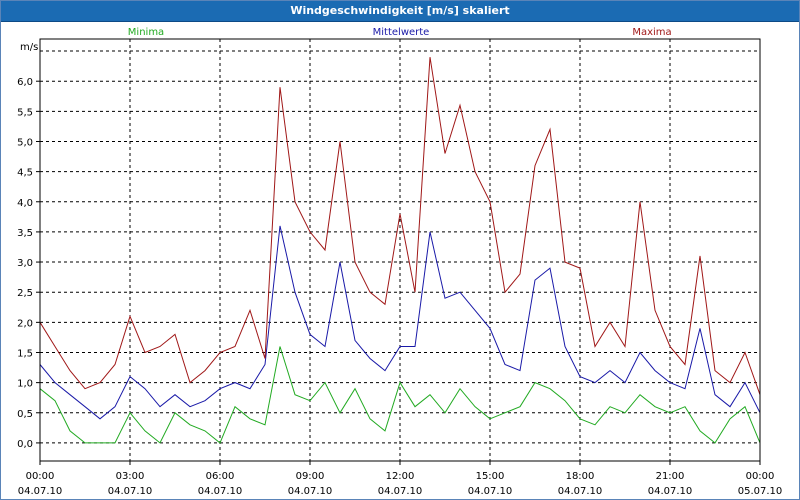  What do you see at coordinates (25, 173) in the screenshot?
I see `y-tick-label: 4,5` at bounding box center [25, 173].